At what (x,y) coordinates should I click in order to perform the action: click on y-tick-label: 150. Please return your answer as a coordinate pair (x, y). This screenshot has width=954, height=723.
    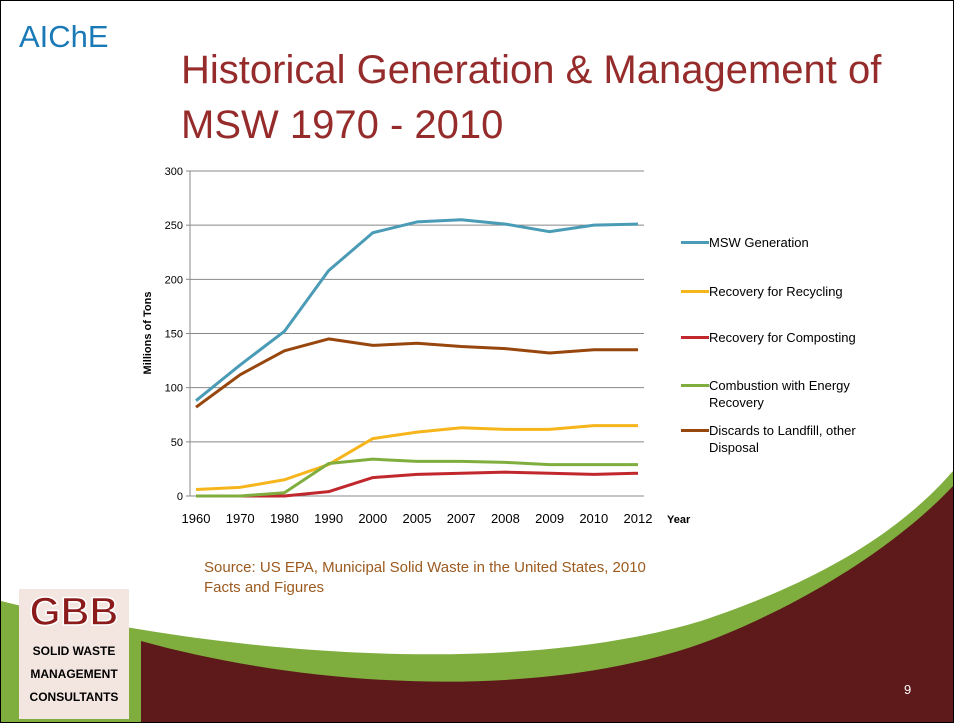
    Looking at the image, I should click on (174, 335).